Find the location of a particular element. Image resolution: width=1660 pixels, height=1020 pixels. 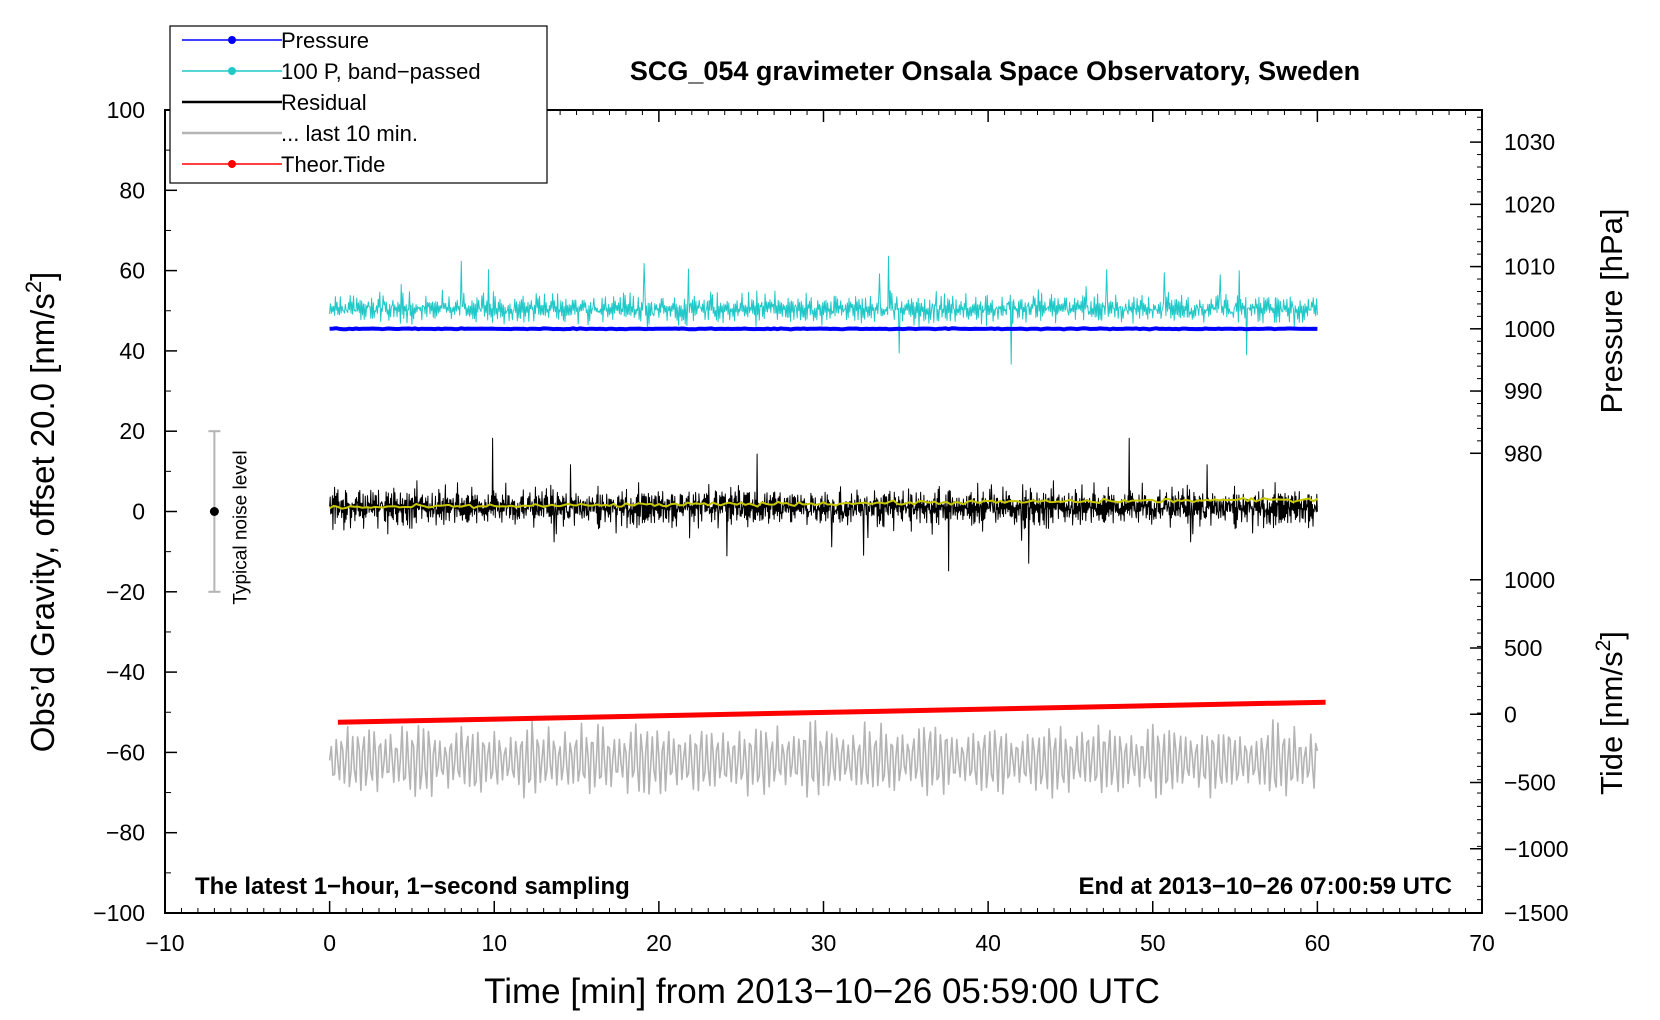

series-residual-line is located at coordinates (823, 504).